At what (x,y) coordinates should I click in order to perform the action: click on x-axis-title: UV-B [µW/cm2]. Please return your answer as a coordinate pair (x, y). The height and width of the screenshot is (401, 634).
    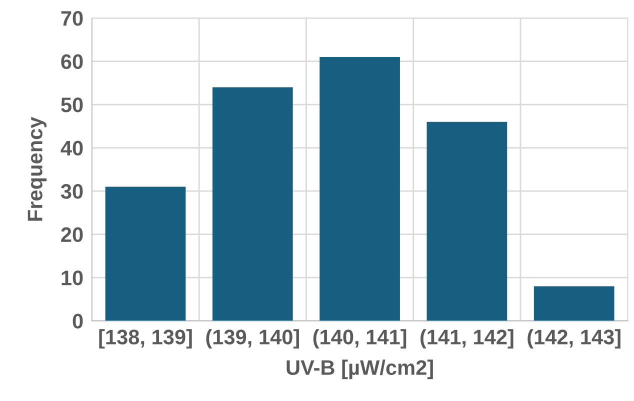
    Looking at the image, I should click on (359, 370).